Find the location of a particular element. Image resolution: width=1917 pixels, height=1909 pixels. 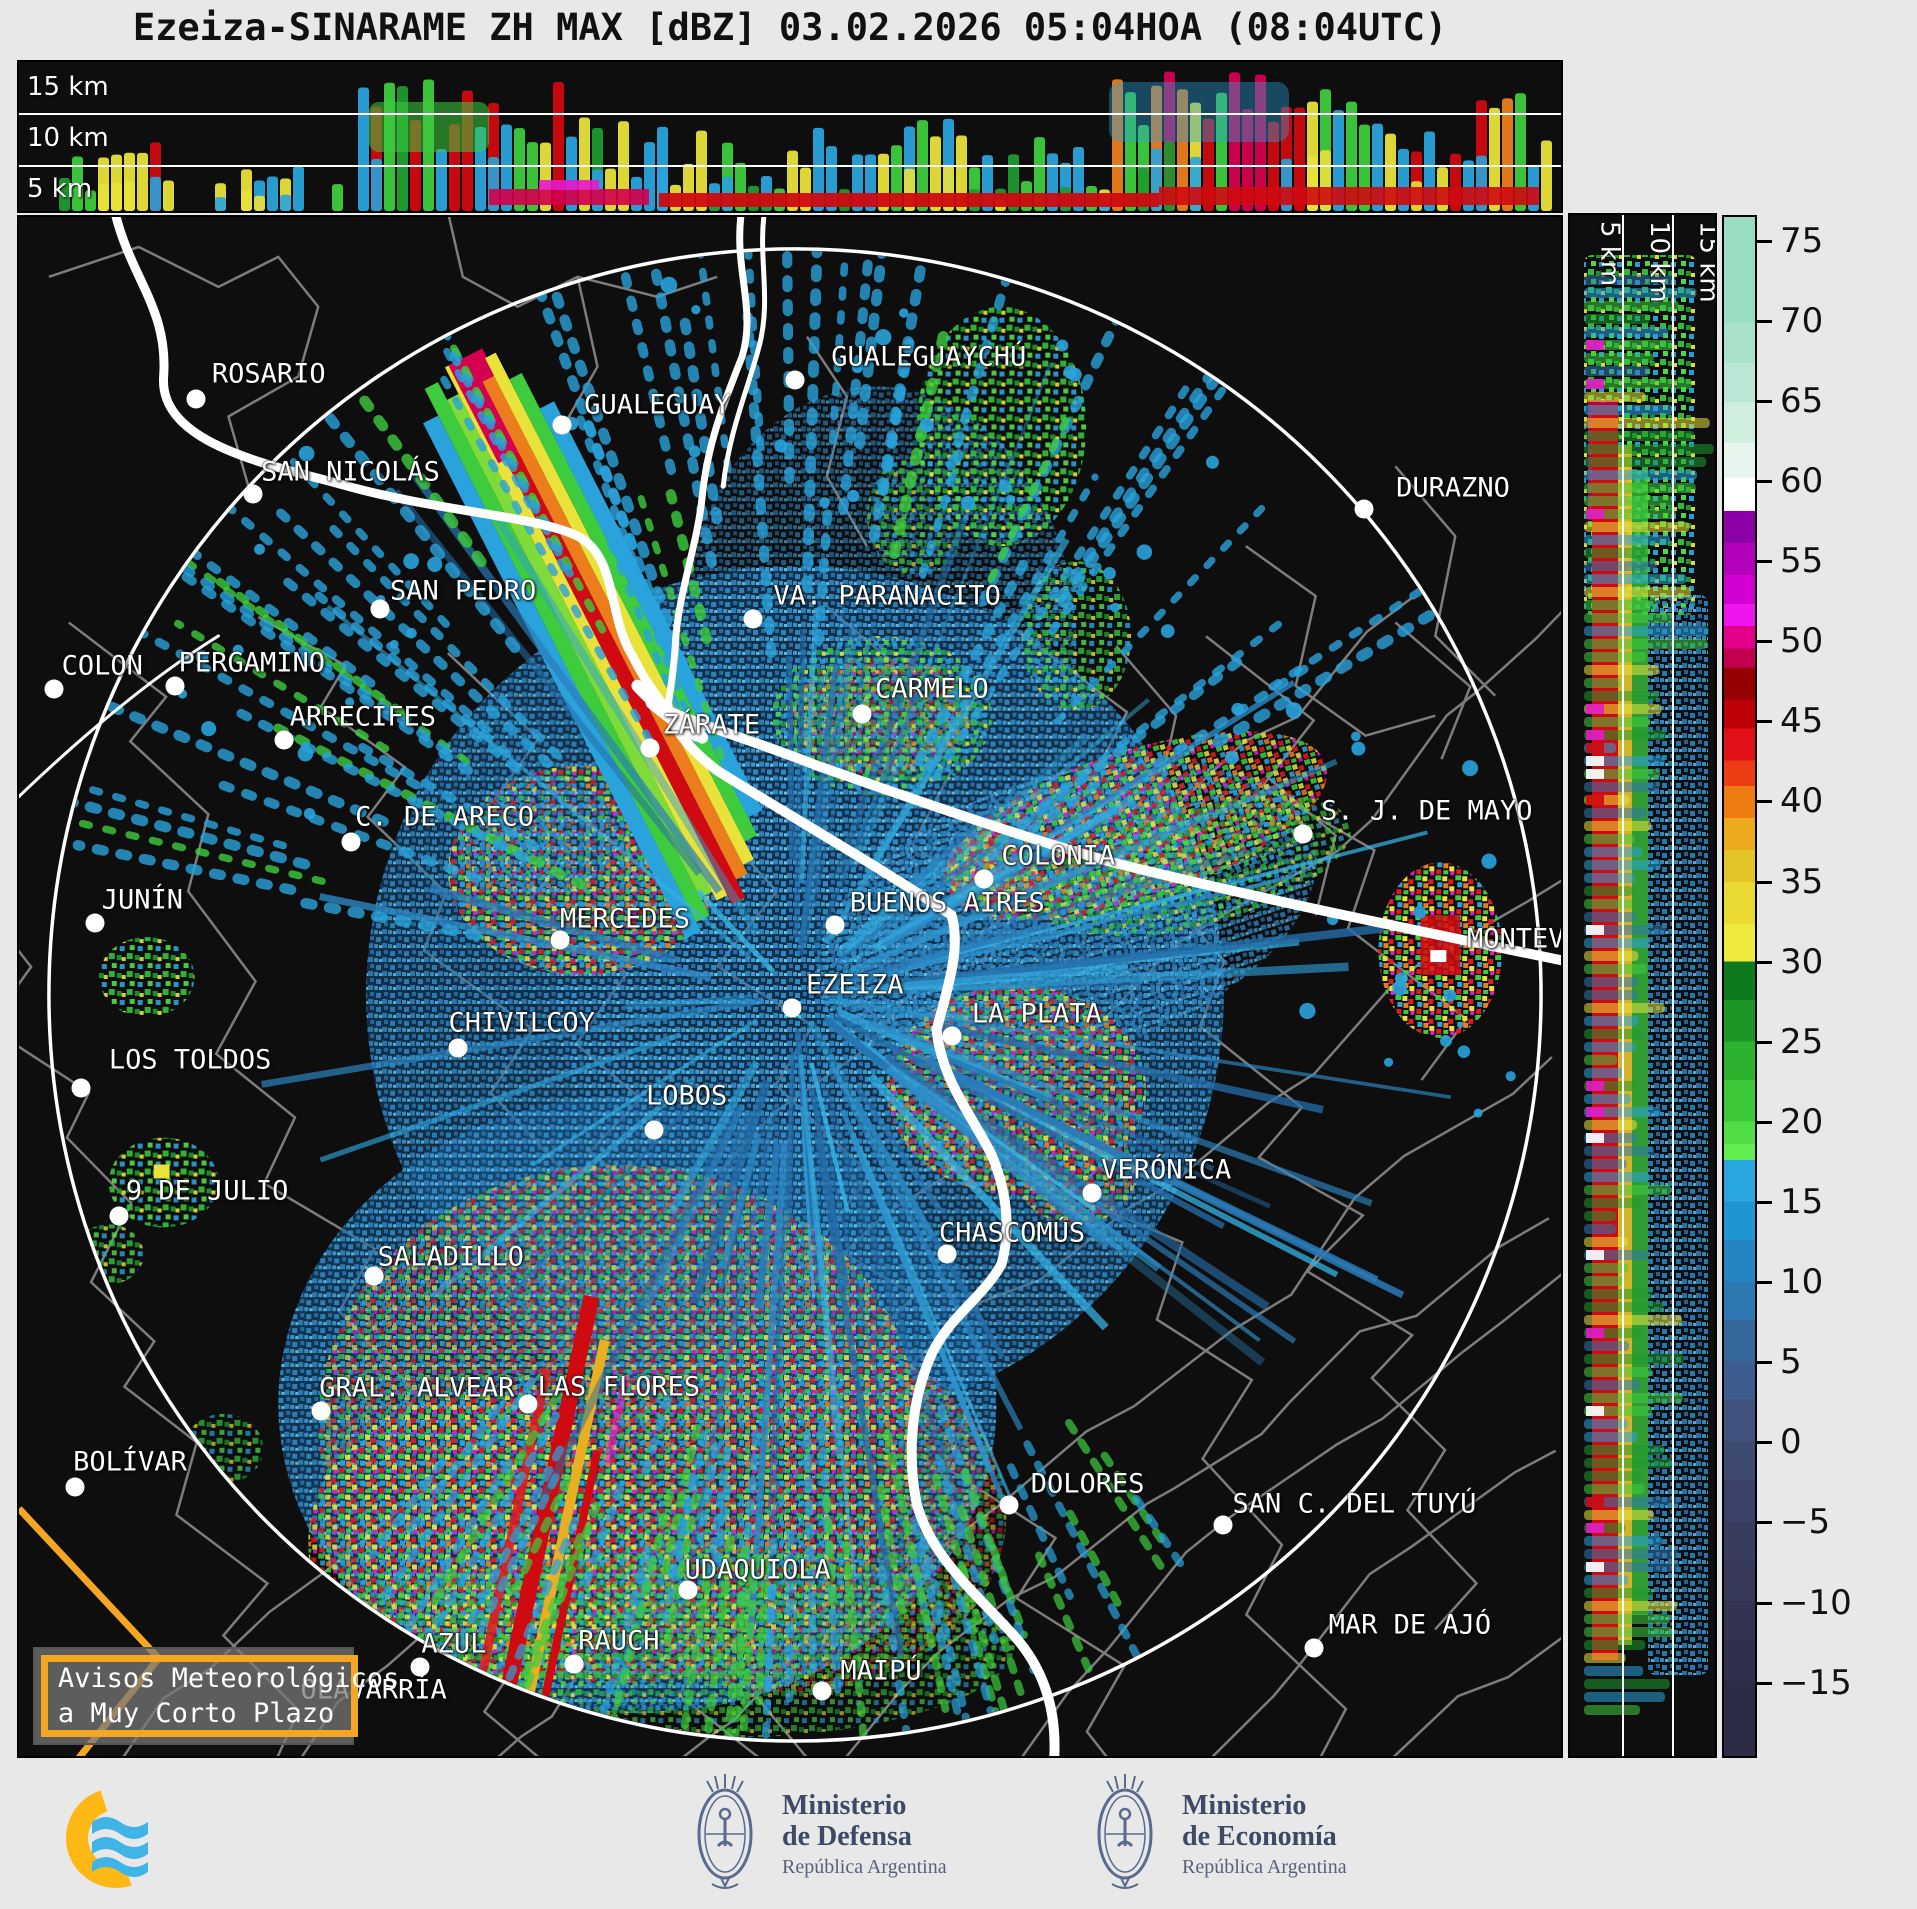

warning-box-border: Avisos Meteorológicos a Muy Corto Plazo is located at coordinates (219, 1696).